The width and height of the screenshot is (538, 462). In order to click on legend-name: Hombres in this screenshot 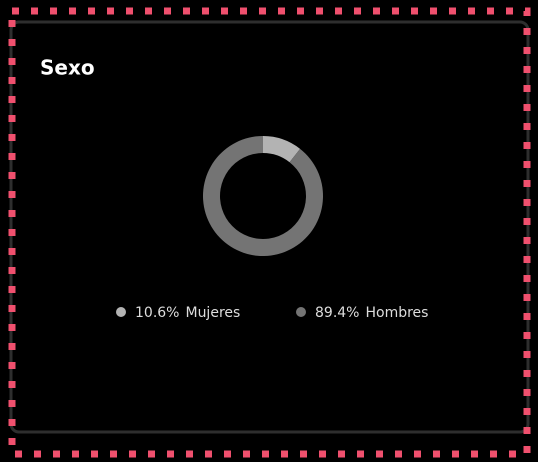, I will do `click(396, 313)`.